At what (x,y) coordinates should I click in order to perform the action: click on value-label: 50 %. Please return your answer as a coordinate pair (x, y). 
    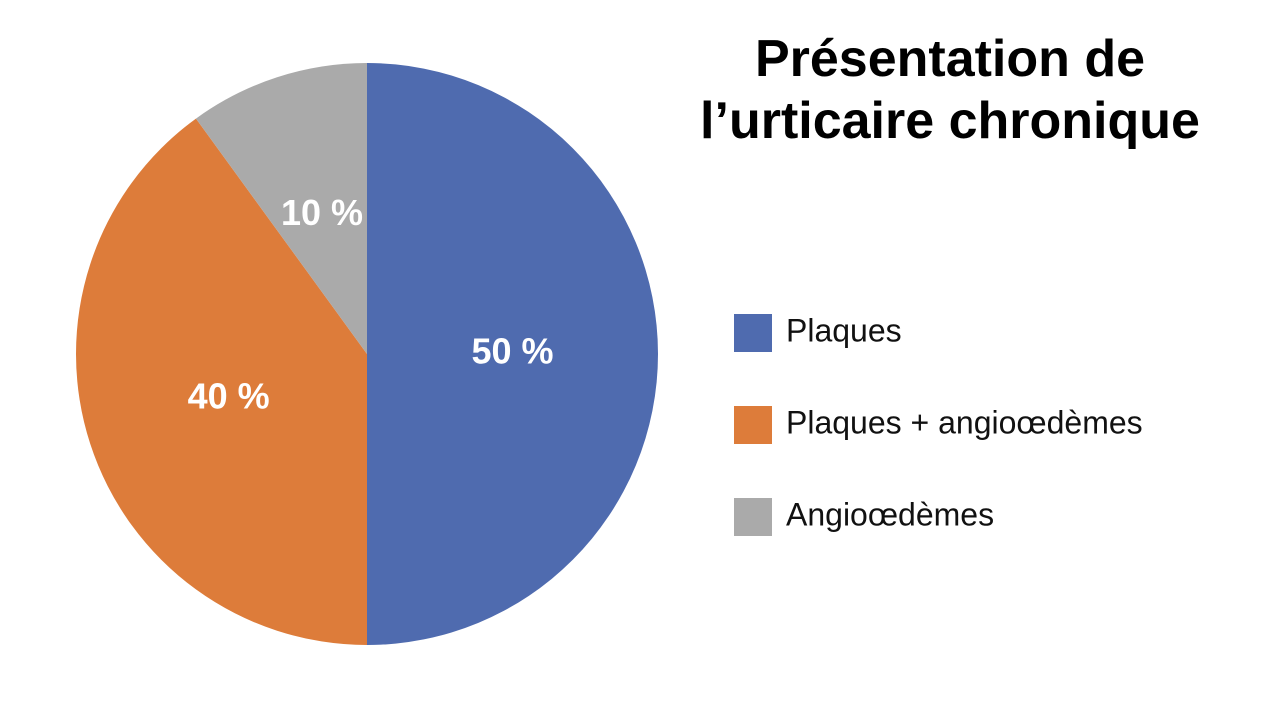
    Looking at the image, I should click on (512, 351).